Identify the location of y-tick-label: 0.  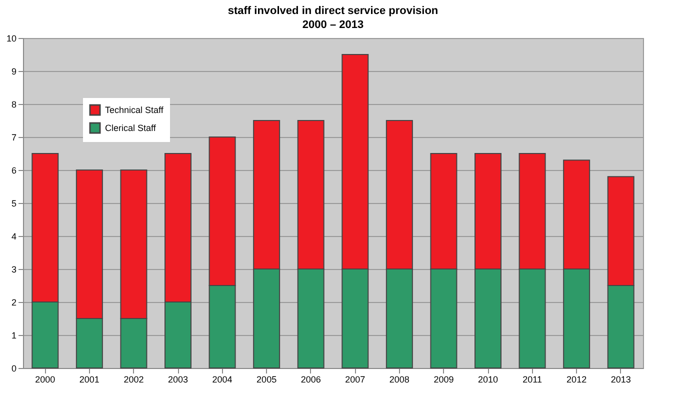
(13, 369).